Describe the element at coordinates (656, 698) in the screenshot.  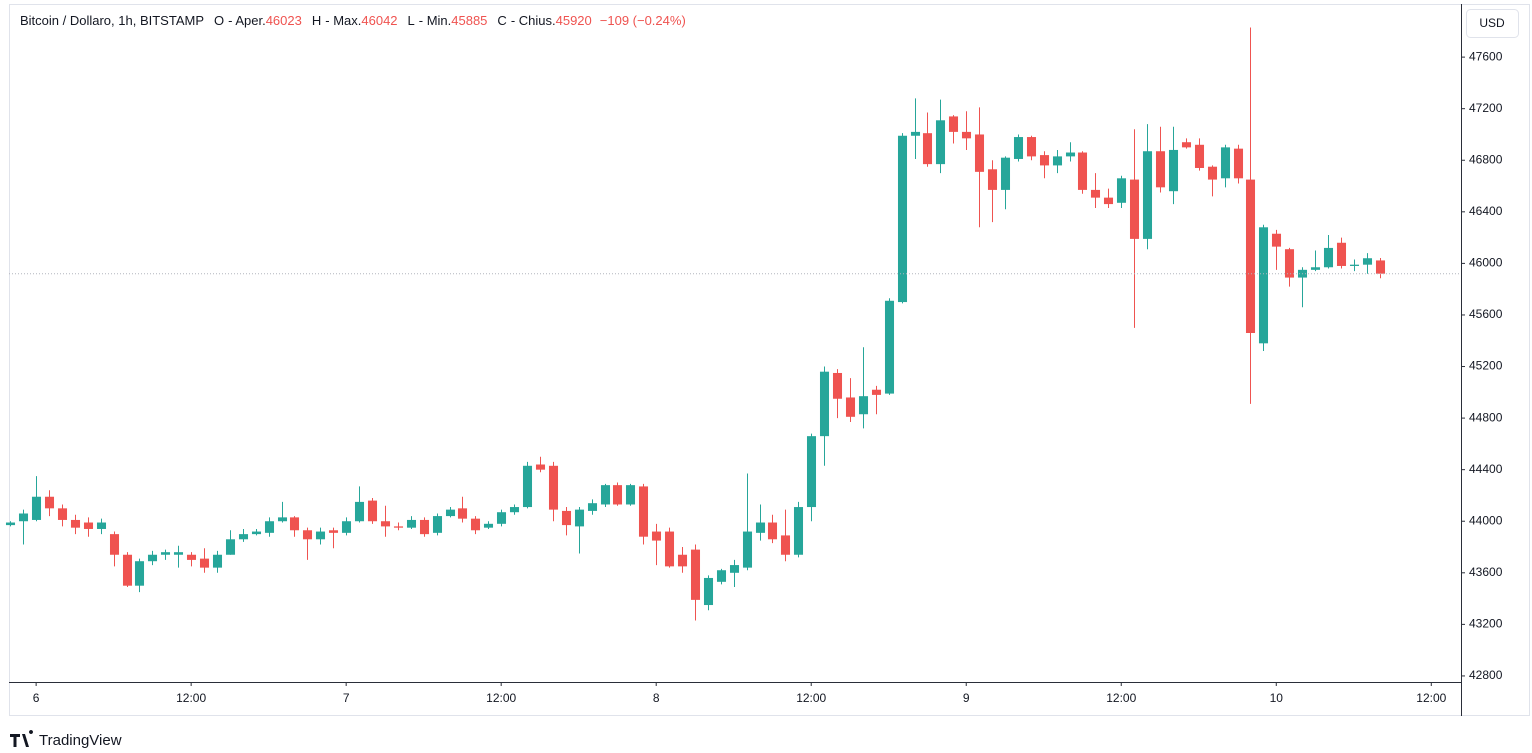
I see `x-tick-label: 8` at that location.